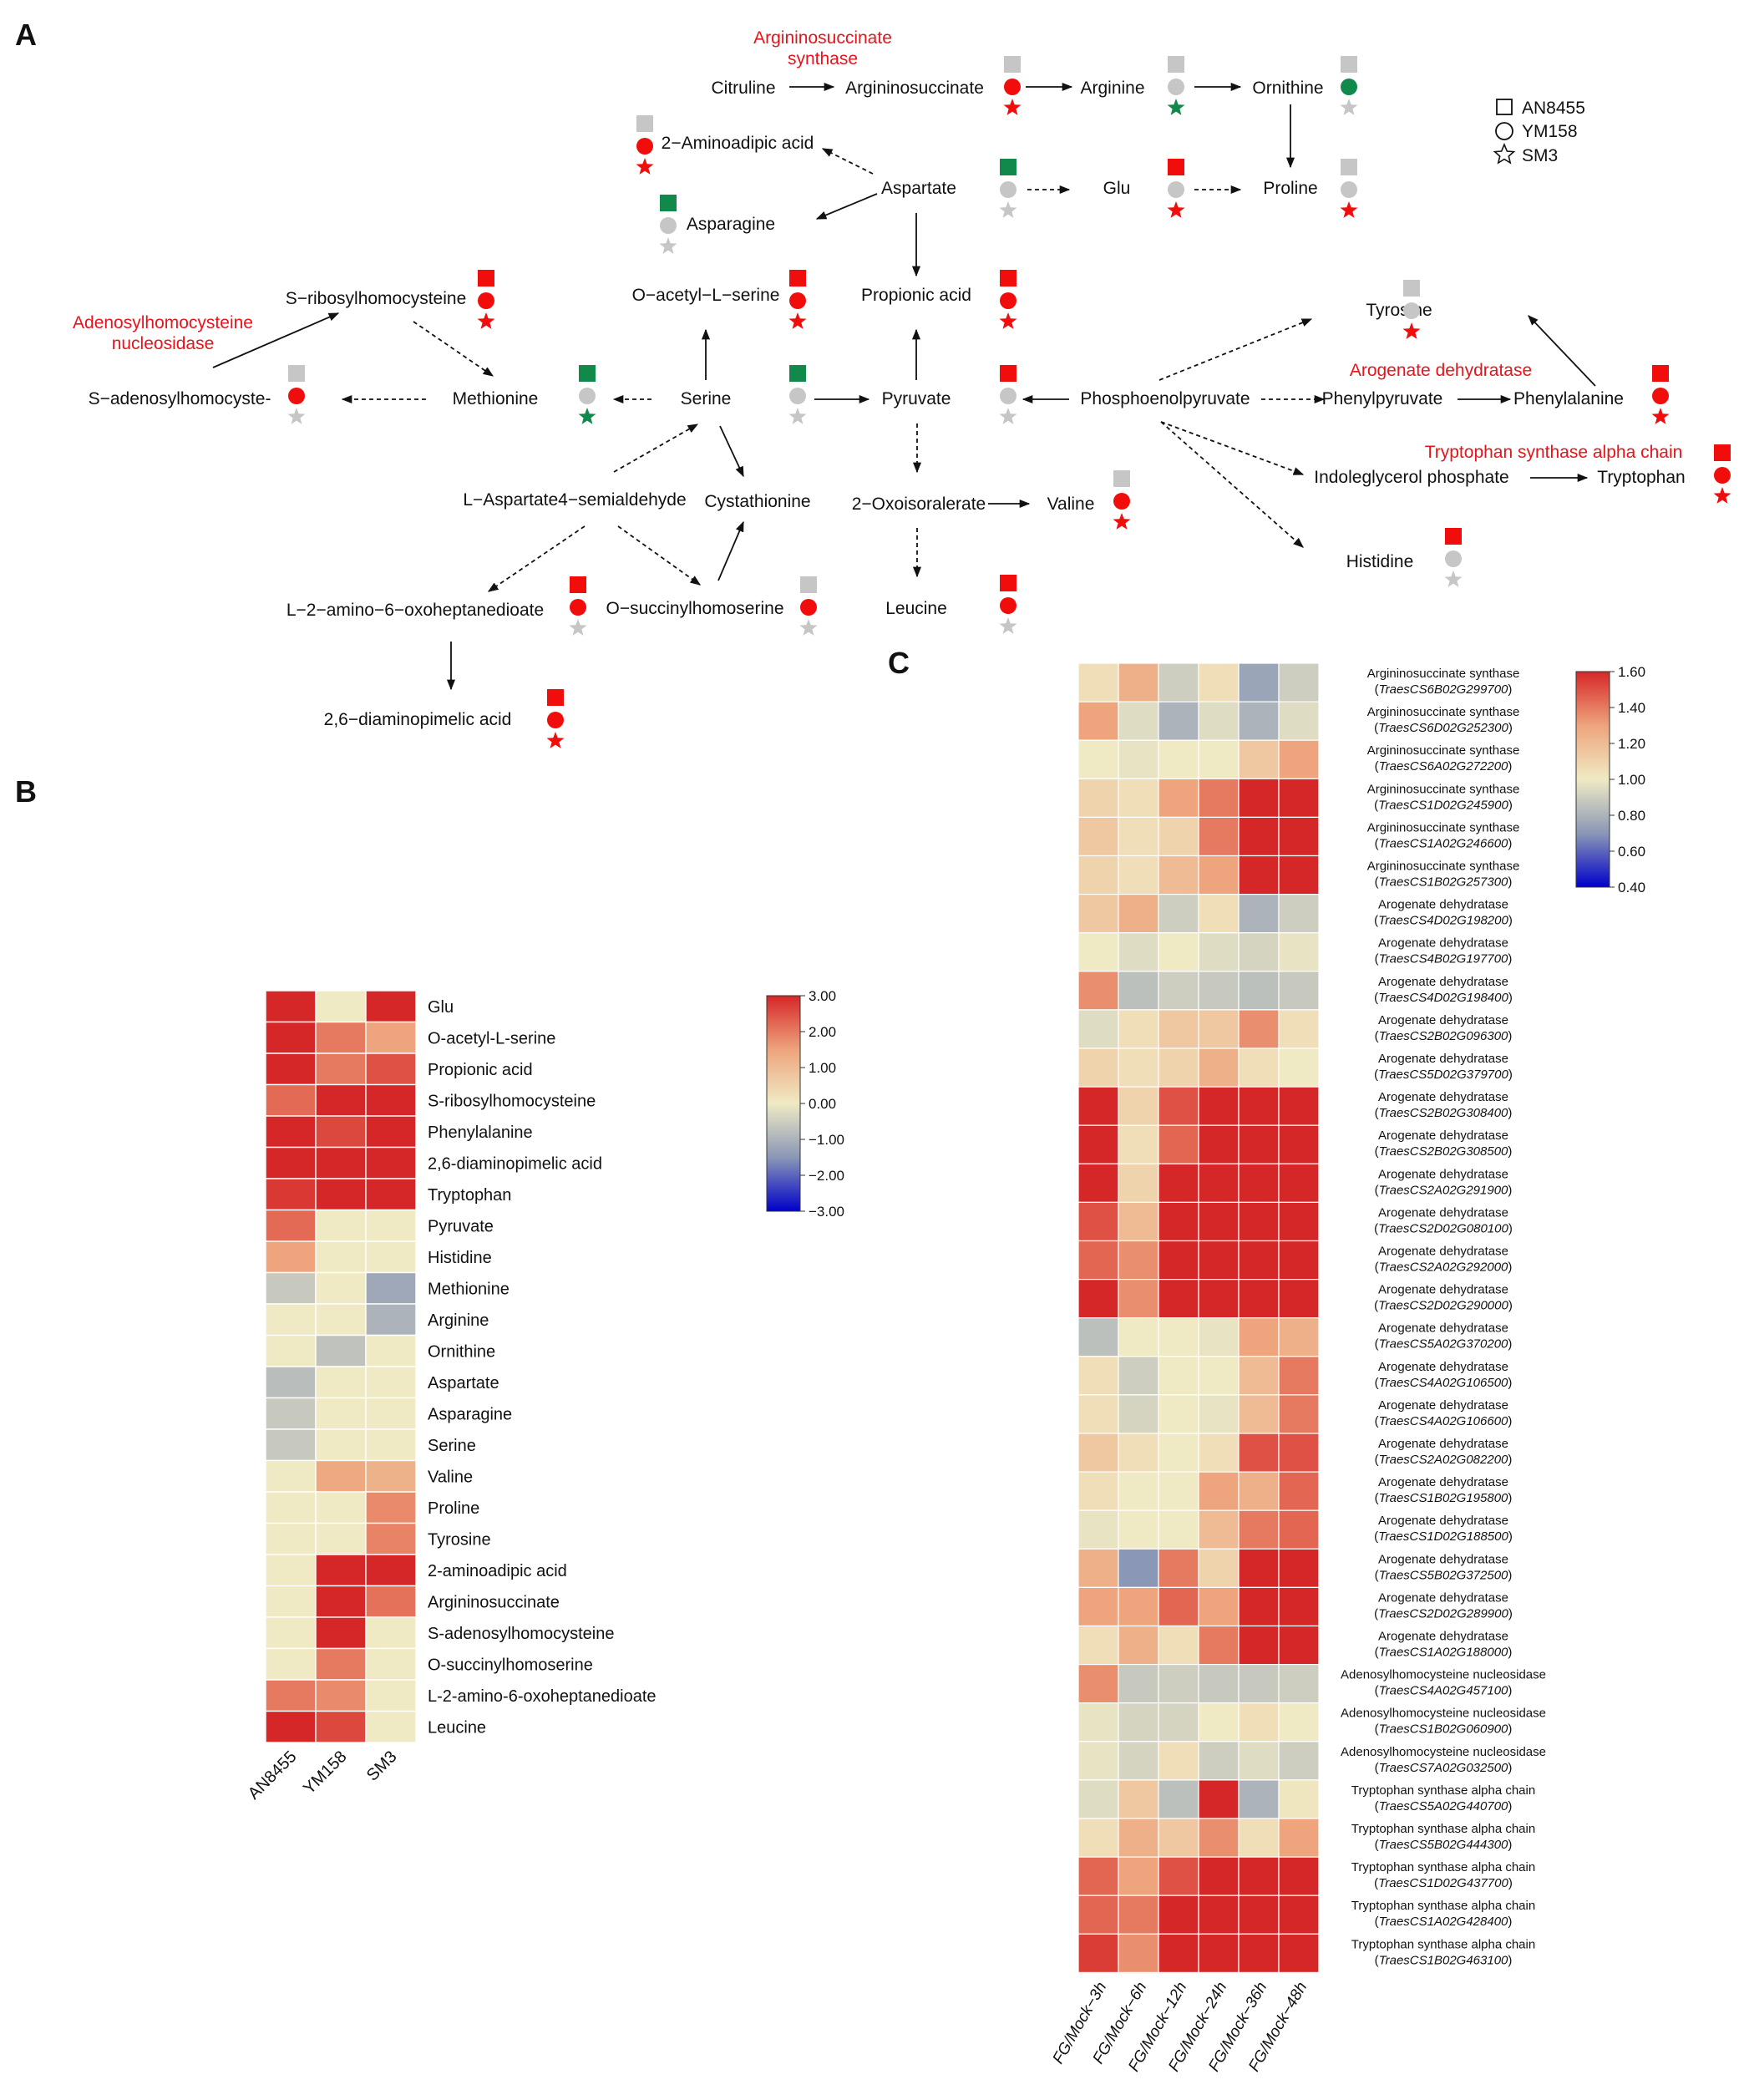 The height and width of the screenshot is (2100, 1744). What do you see at coordinates (496, 398) in the screenshot?
I see `node-methionine: Methionine` at bounding box center [496, 398].